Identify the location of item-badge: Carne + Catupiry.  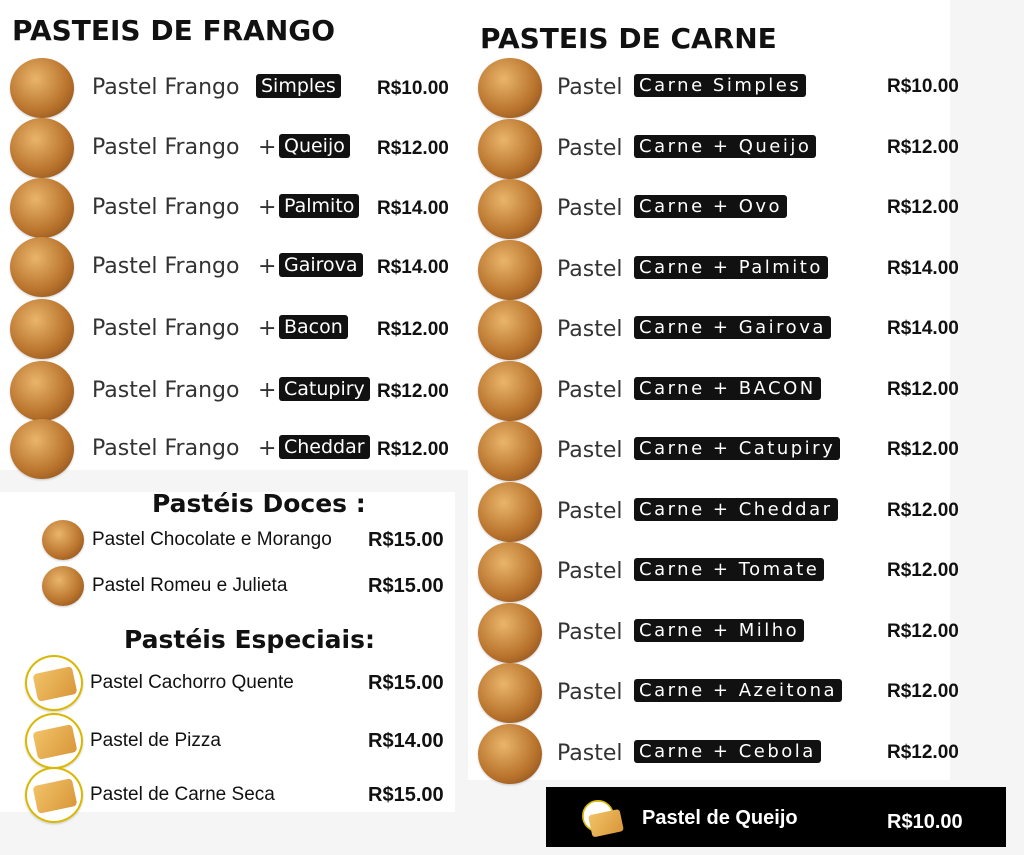
(737, 448).